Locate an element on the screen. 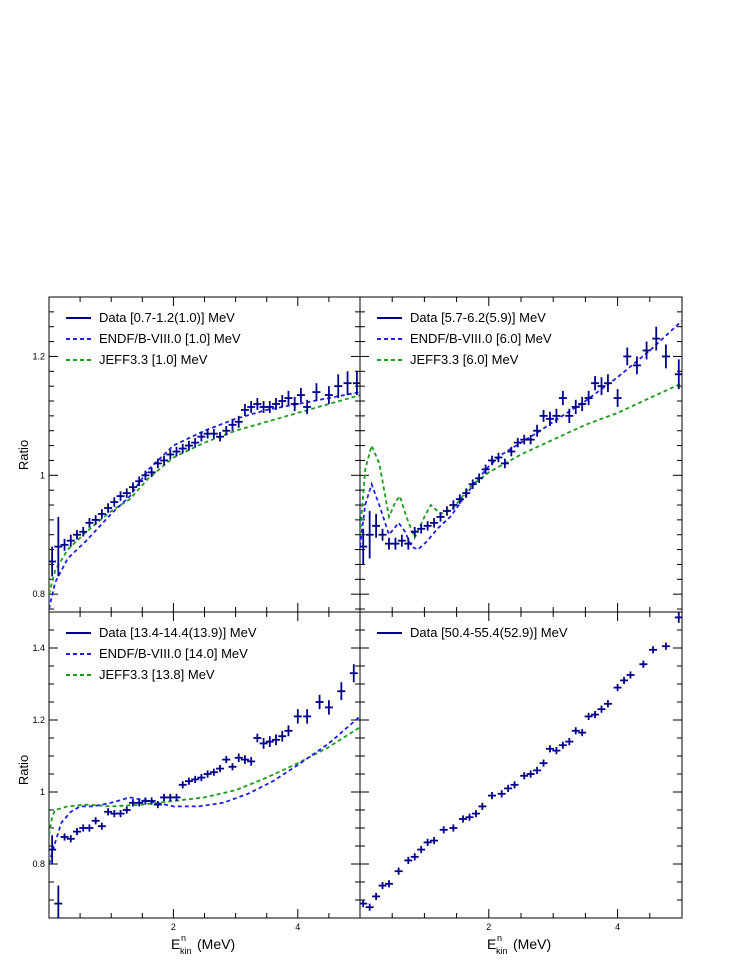  xlabel-bottom-left: E kin n (MeV) is located at coordinates (203, 944).